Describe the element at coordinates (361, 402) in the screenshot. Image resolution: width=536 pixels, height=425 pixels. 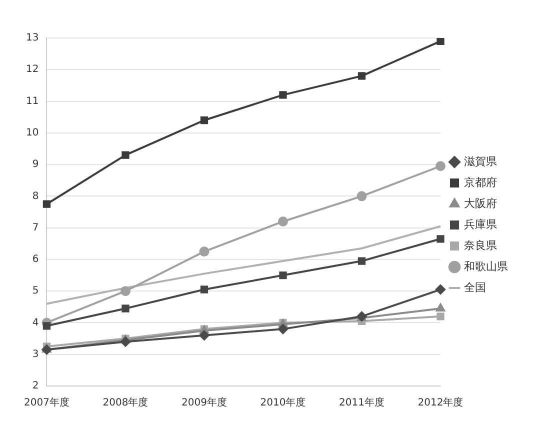
I see `x-tick-label: 2011年度` at that location.